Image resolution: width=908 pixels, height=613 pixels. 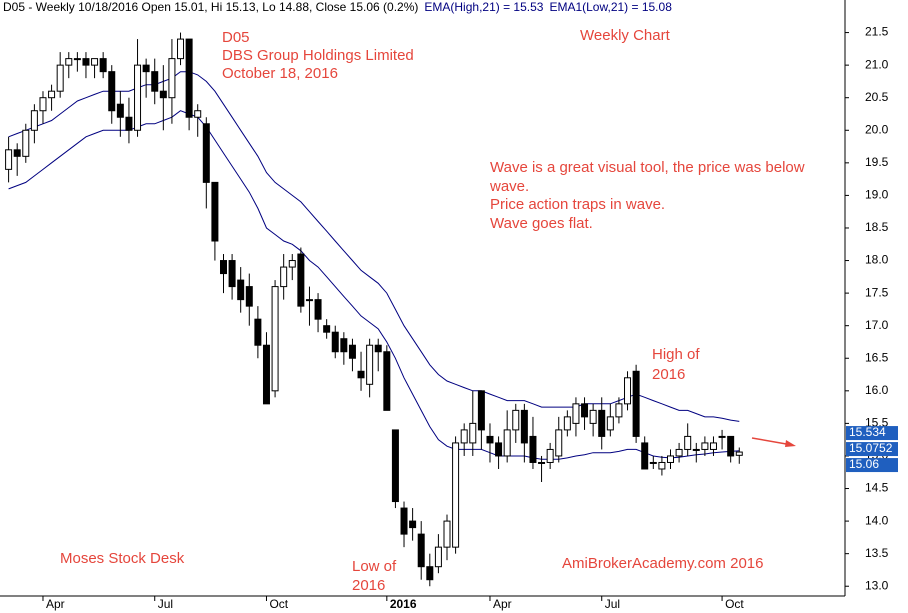 I want to click on y-tick-label: 14.0, so click(x=877, y=520).